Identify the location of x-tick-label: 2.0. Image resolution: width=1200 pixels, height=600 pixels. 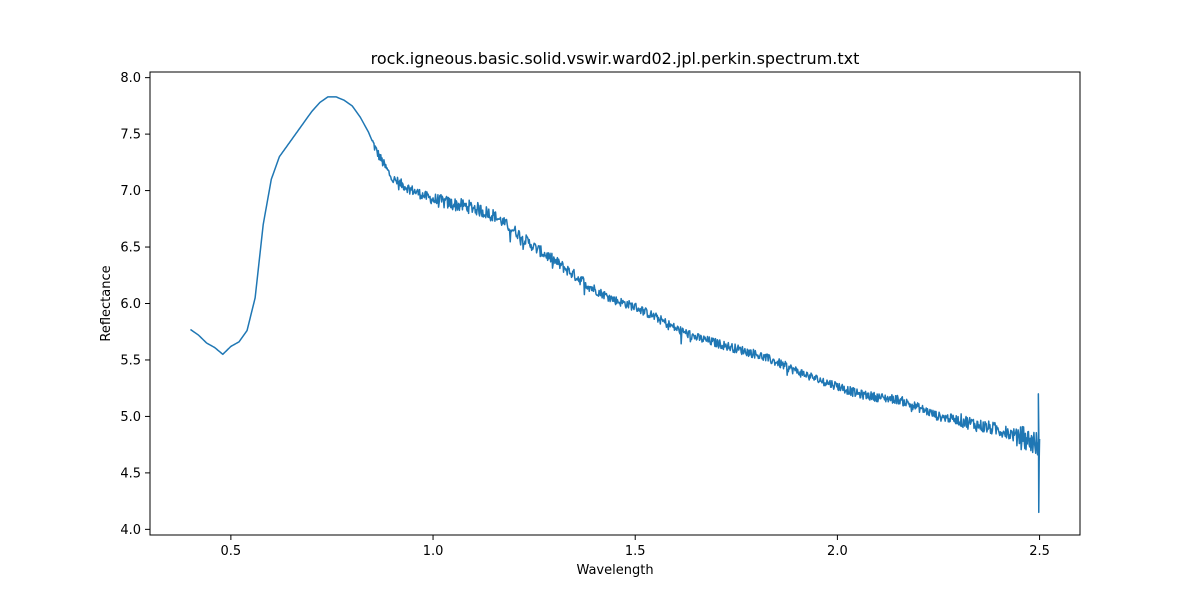
(837, 551).